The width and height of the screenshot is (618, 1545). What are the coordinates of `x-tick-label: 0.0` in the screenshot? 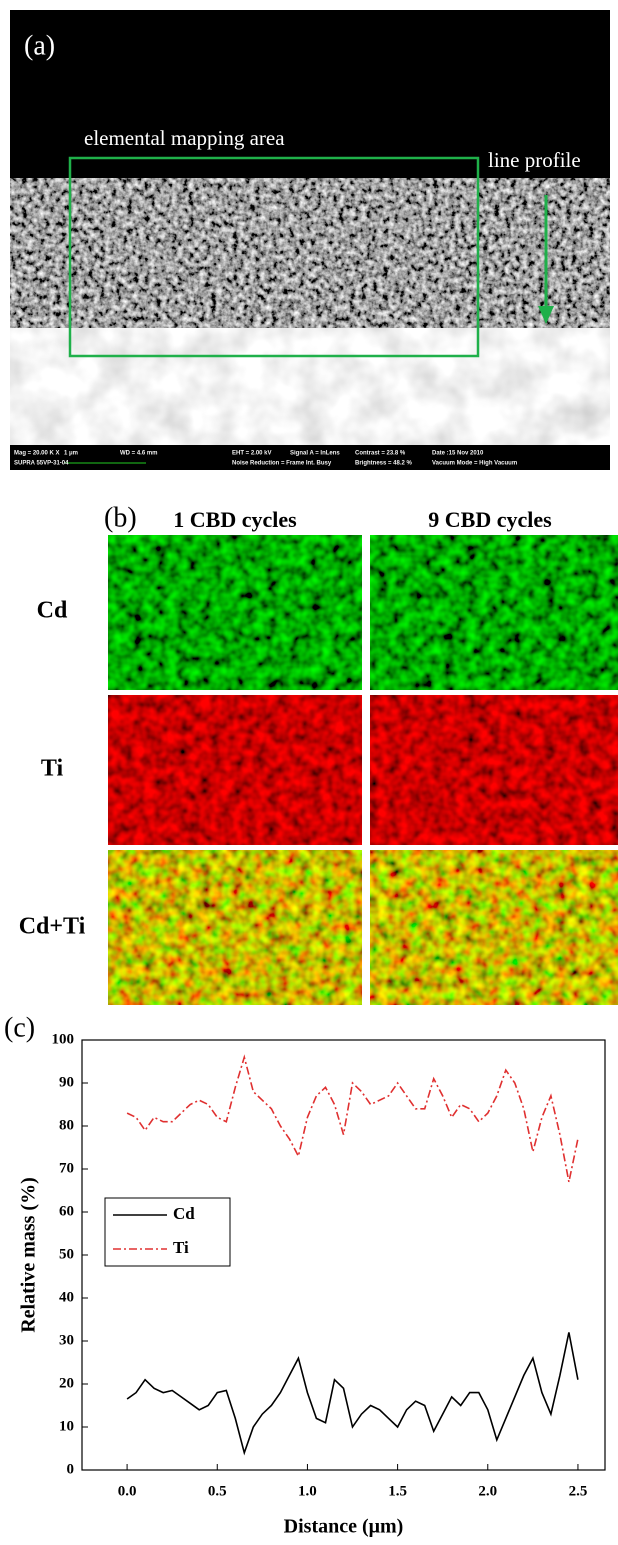 It's located at (127, 1491).